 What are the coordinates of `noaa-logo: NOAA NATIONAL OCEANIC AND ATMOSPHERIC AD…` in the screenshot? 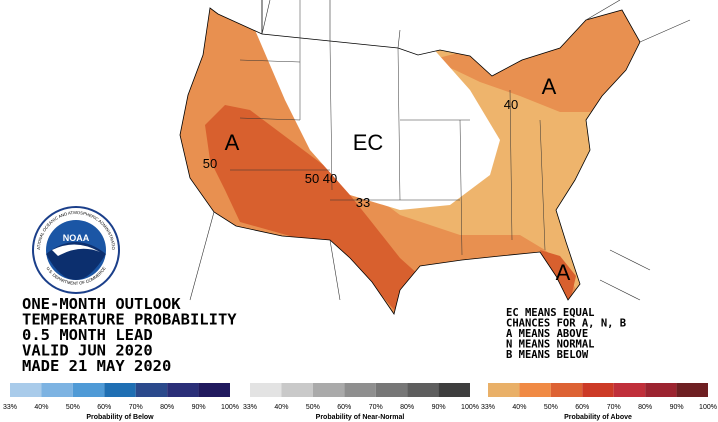 It's located at (60, 147).